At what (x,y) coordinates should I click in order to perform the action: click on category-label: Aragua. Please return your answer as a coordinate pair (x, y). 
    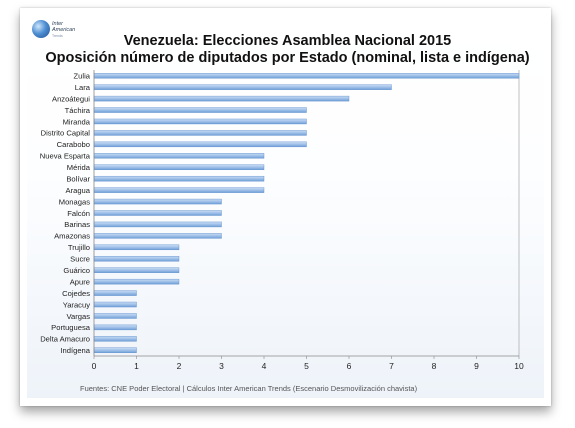
    Looking at the image, I should click on (78, 190).